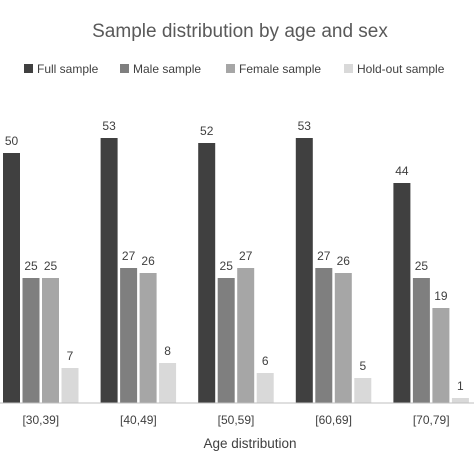 The height and width of the screenshot is (474, 474). I want to click on data-label-hold-out-sample-70-79: 1, so click(460, 386).